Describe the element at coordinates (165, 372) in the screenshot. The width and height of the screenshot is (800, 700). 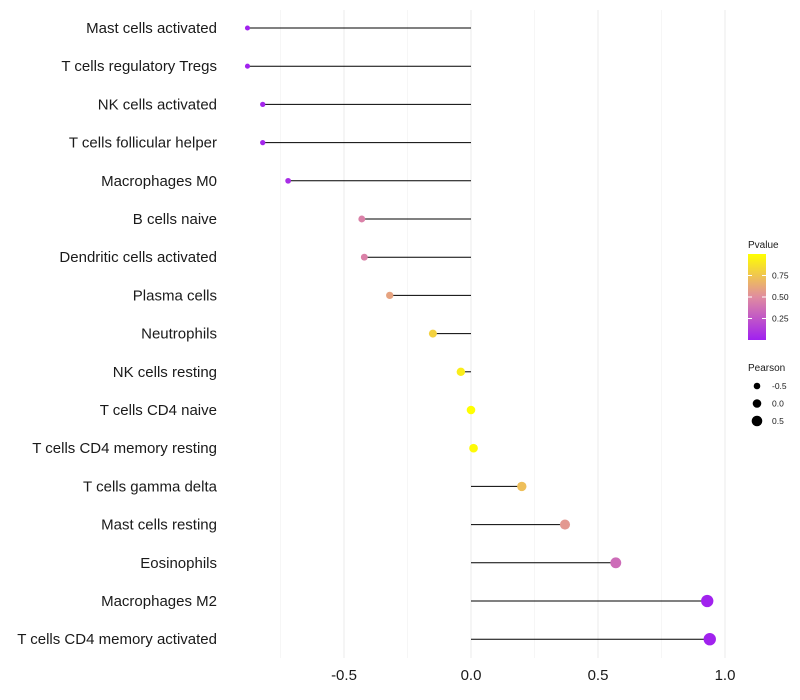
I see `category-label: NK cells resting` at that location.